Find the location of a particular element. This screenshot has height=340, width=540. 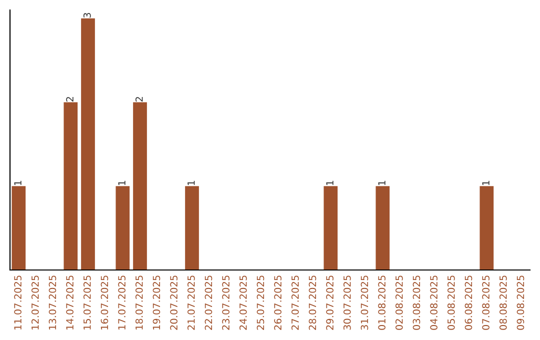

x-tick-label: 02.08.2025 is located at coordinates (399, 303).